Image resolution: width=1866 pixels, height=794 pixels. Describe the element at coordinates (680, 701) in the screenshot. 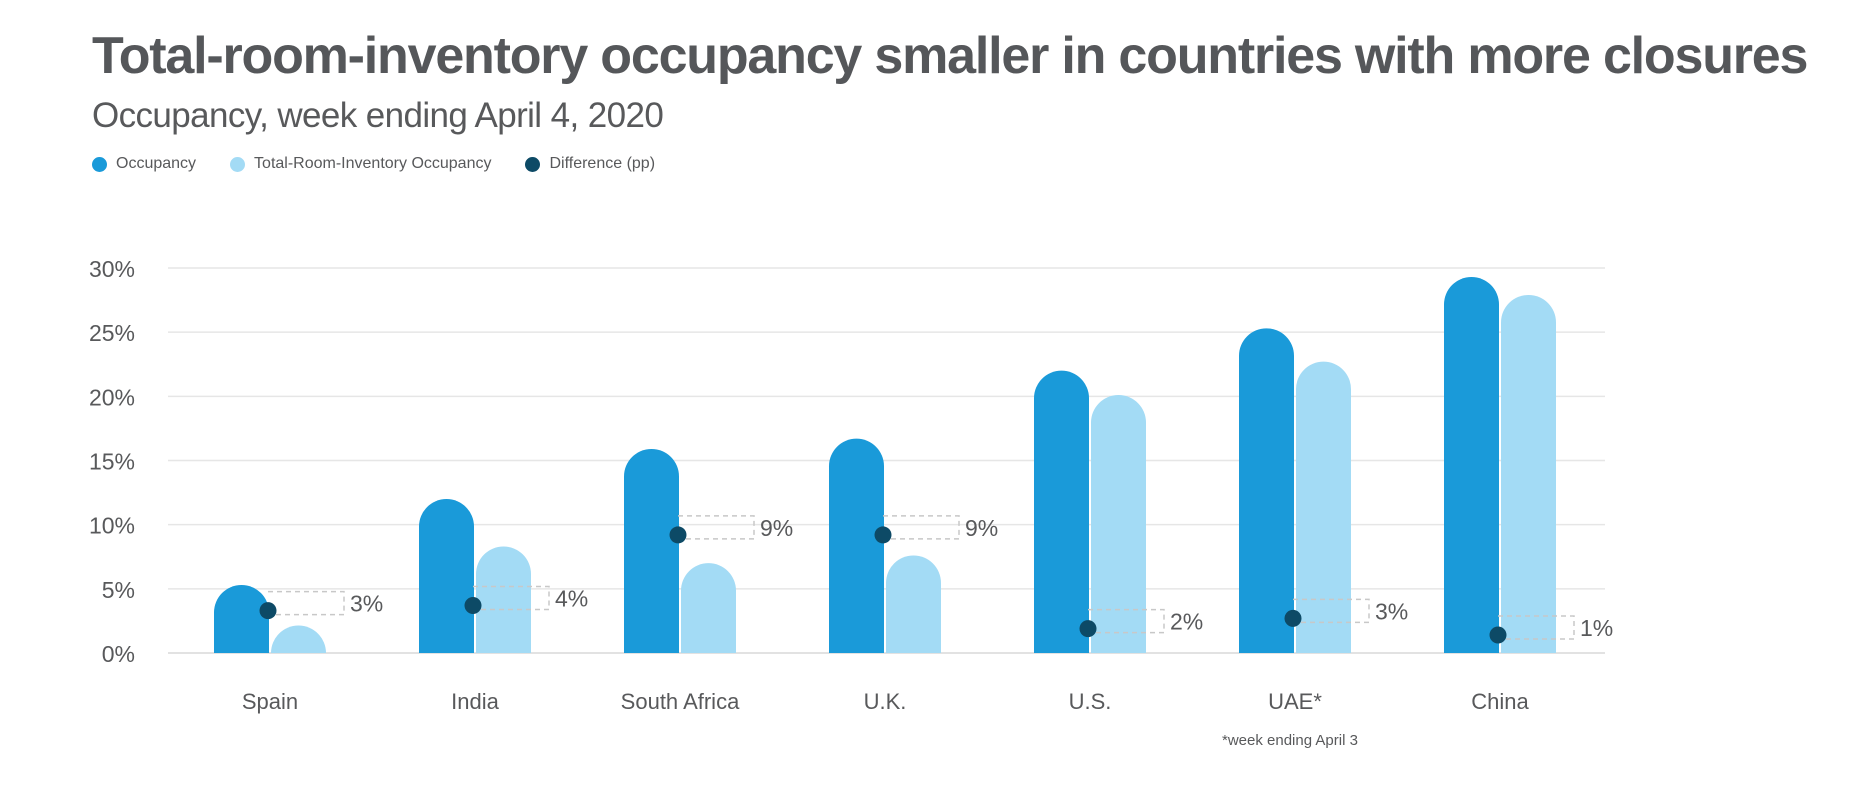

I see `x-tick-label: South Africa` at that location.